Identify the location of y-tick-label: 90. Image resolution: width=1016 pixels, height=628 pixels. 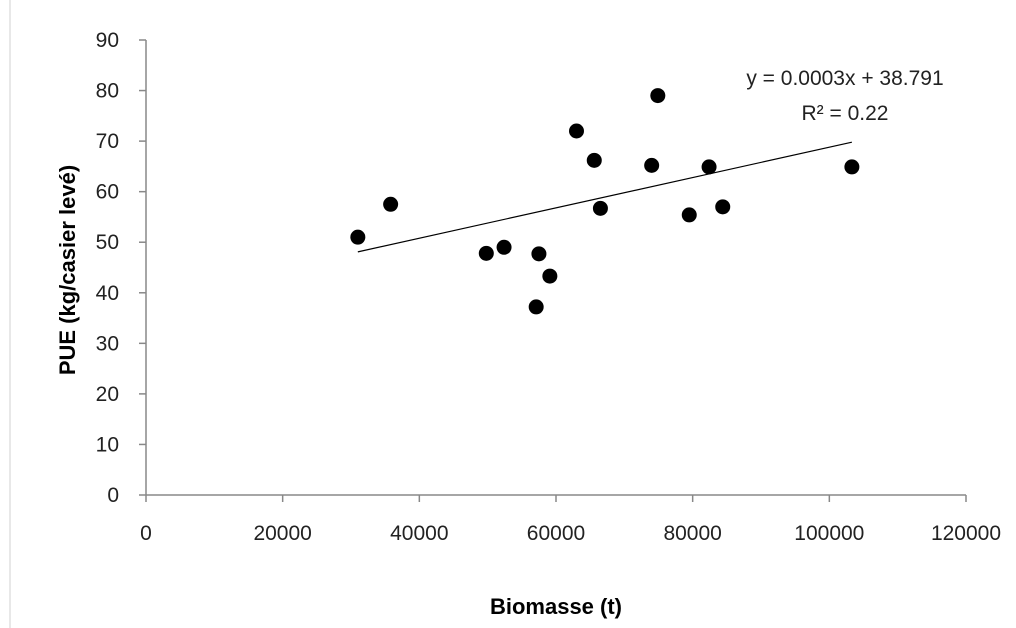
(107, 40).